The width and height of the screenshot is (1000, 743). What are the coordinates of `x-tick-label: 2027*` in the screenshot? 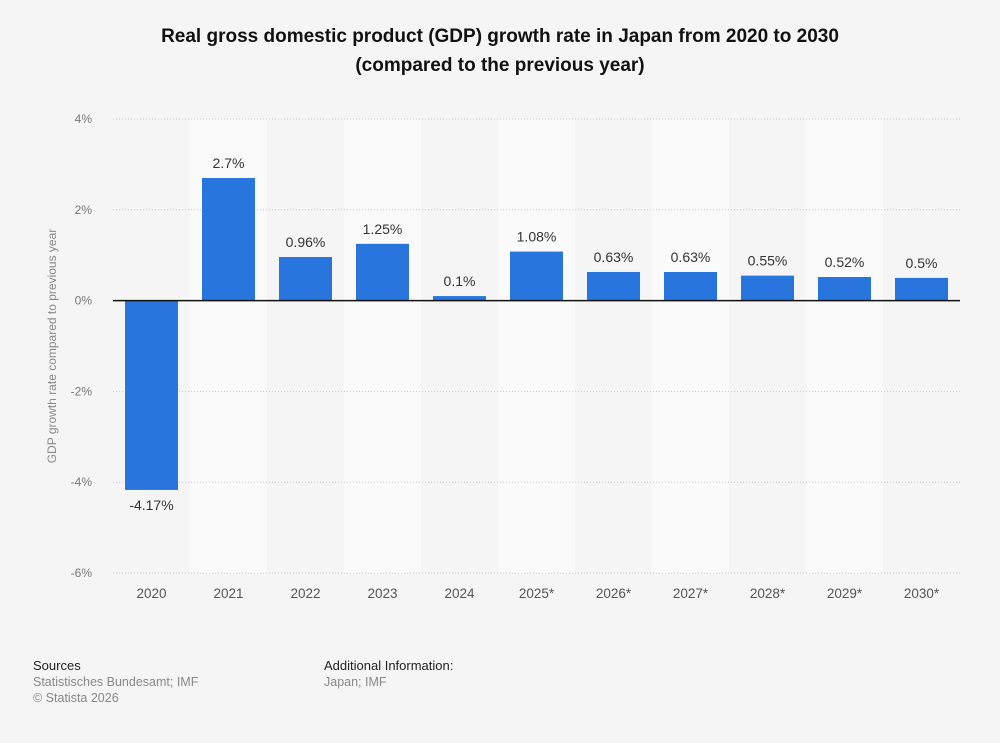 It's located at (691, 593).